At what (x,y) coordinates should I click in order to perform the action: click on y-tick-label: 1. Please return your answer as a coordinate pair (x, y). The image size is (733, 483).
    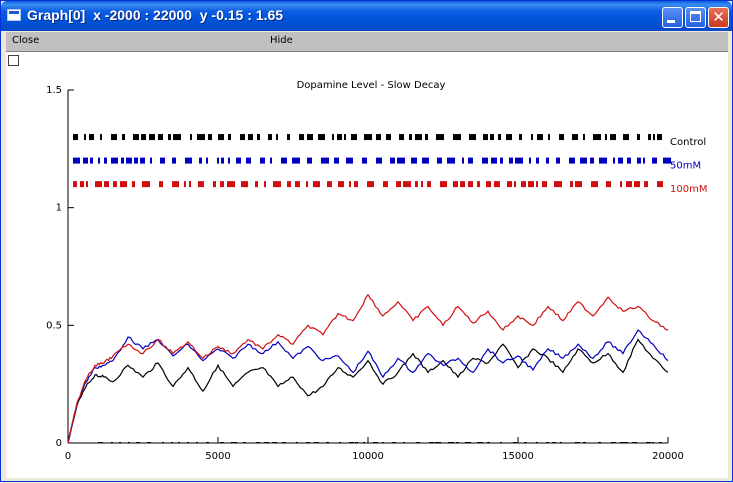
    Looking at the image, I should click on (59, 208).